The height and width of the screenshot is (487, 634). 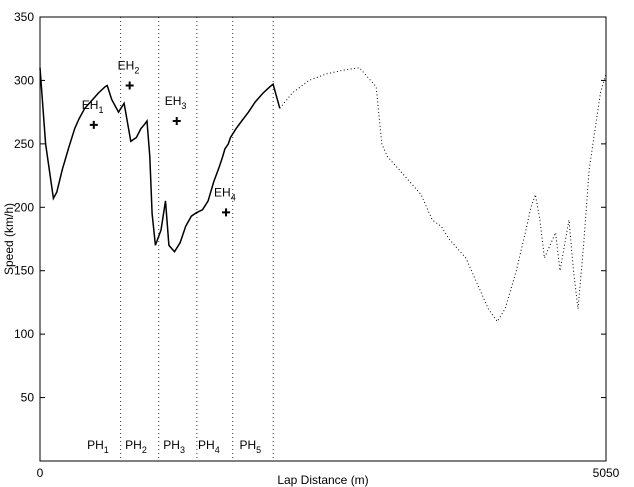 I want to click on y-tick-label-50: 50, so click(x=28, y=398).